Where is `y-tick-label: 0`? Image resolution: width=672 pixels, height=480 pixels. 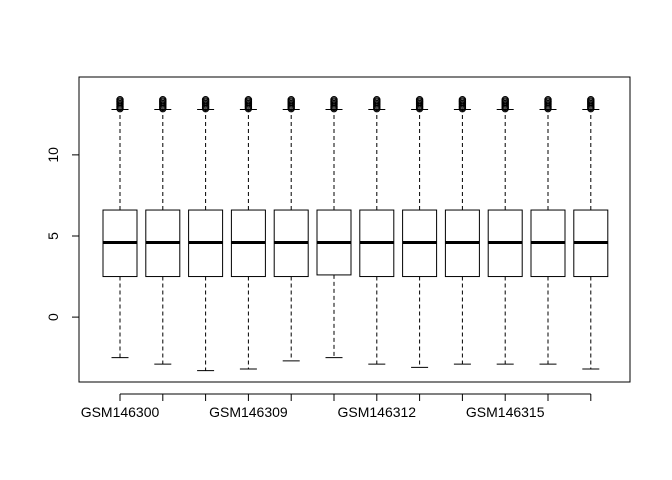
y-tick-label: 0 is located at coordinates (53, 317).